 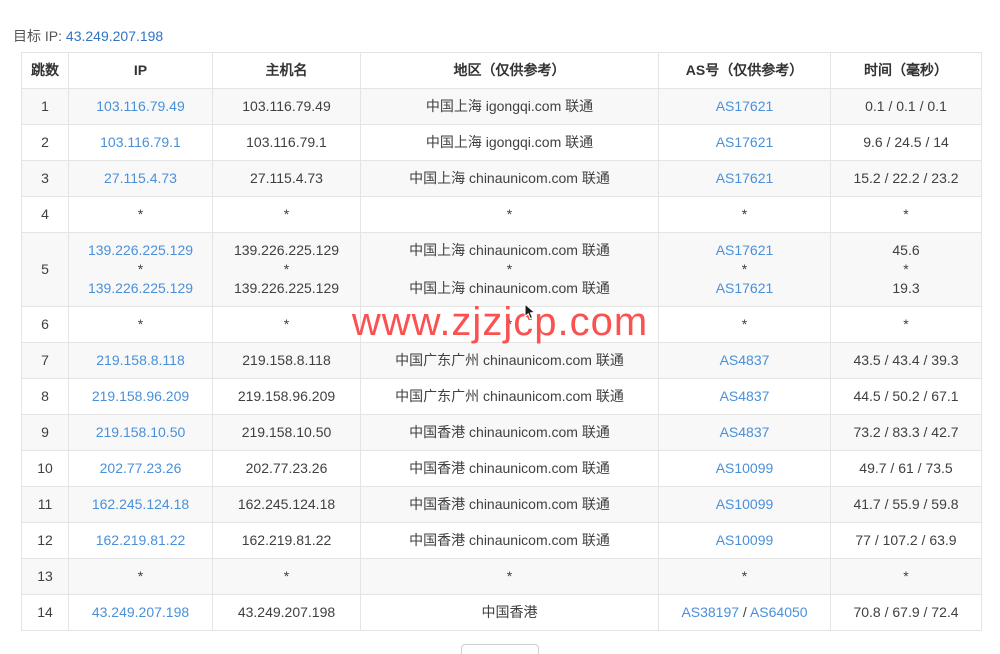 I want to click on cell-text: 4, so click(x=45, y=214).